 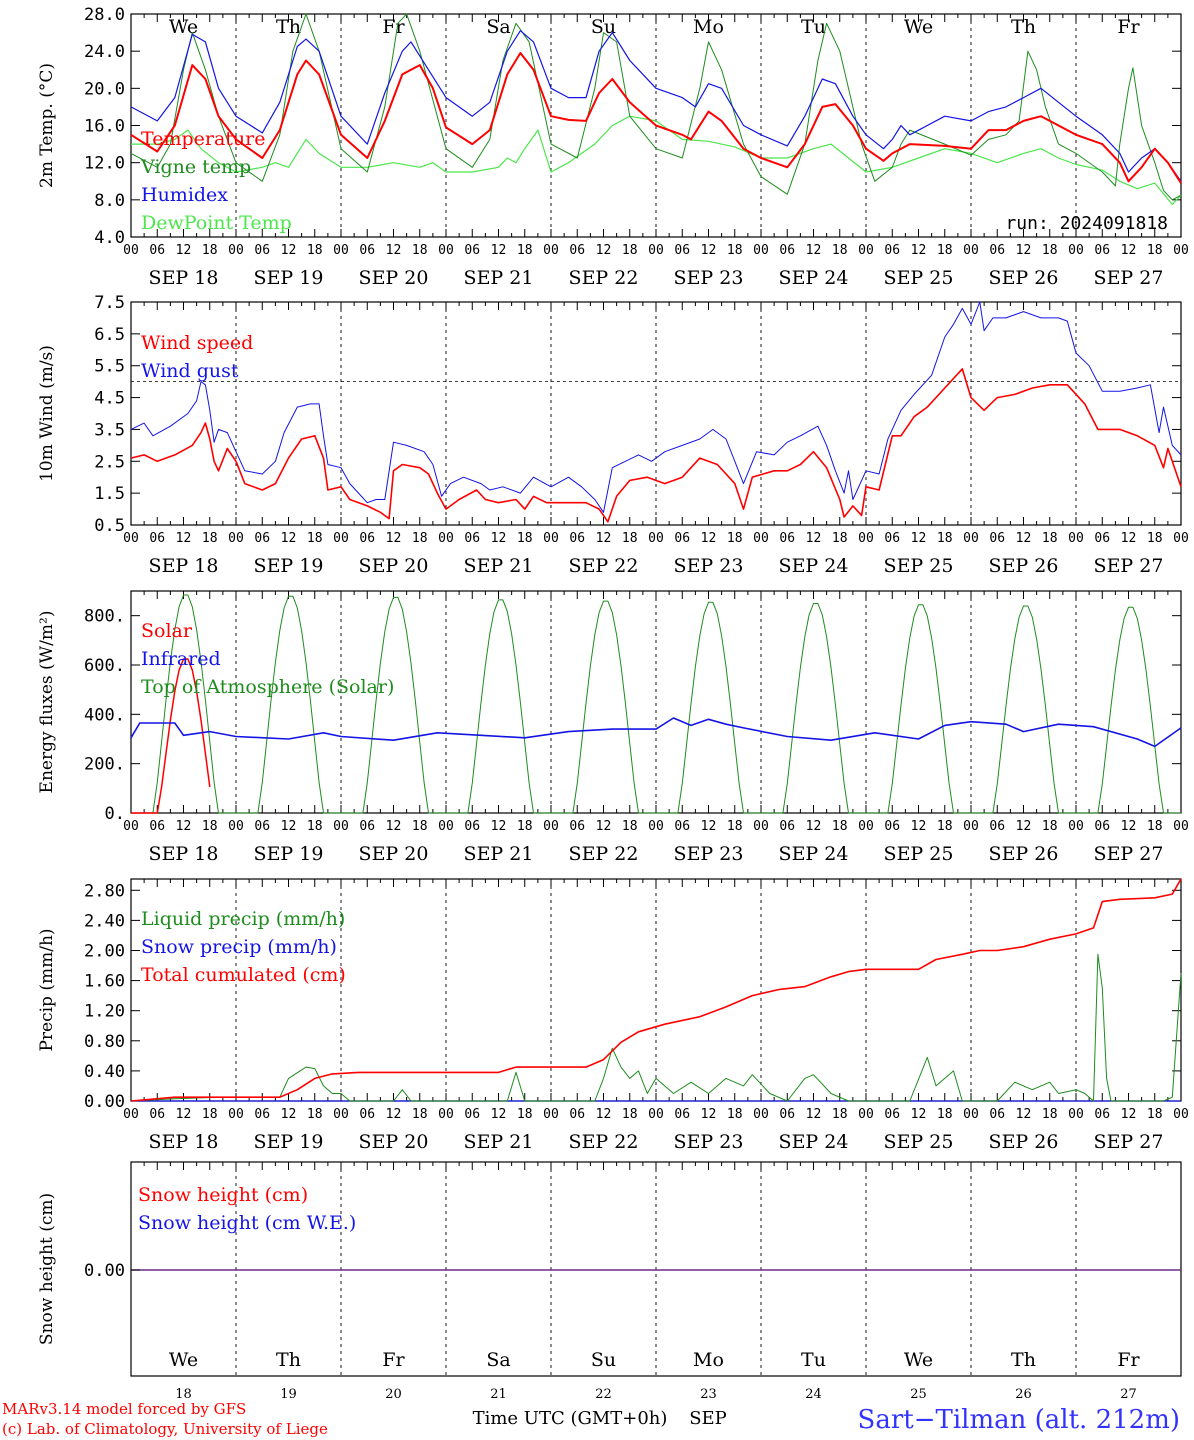 I want to click on date-label: SEP 19, so click(x=289, y=854).